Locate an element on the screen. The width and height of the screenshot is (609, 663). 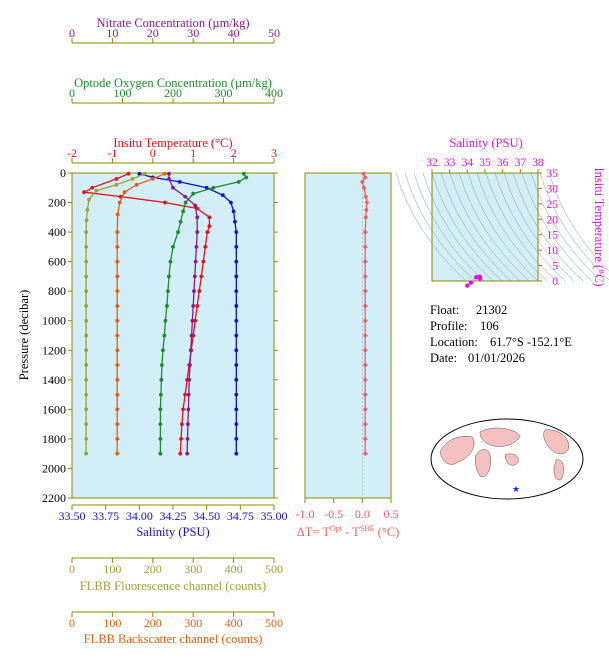
temperature-tick-label: 2 is located at coordinates (234, 153).